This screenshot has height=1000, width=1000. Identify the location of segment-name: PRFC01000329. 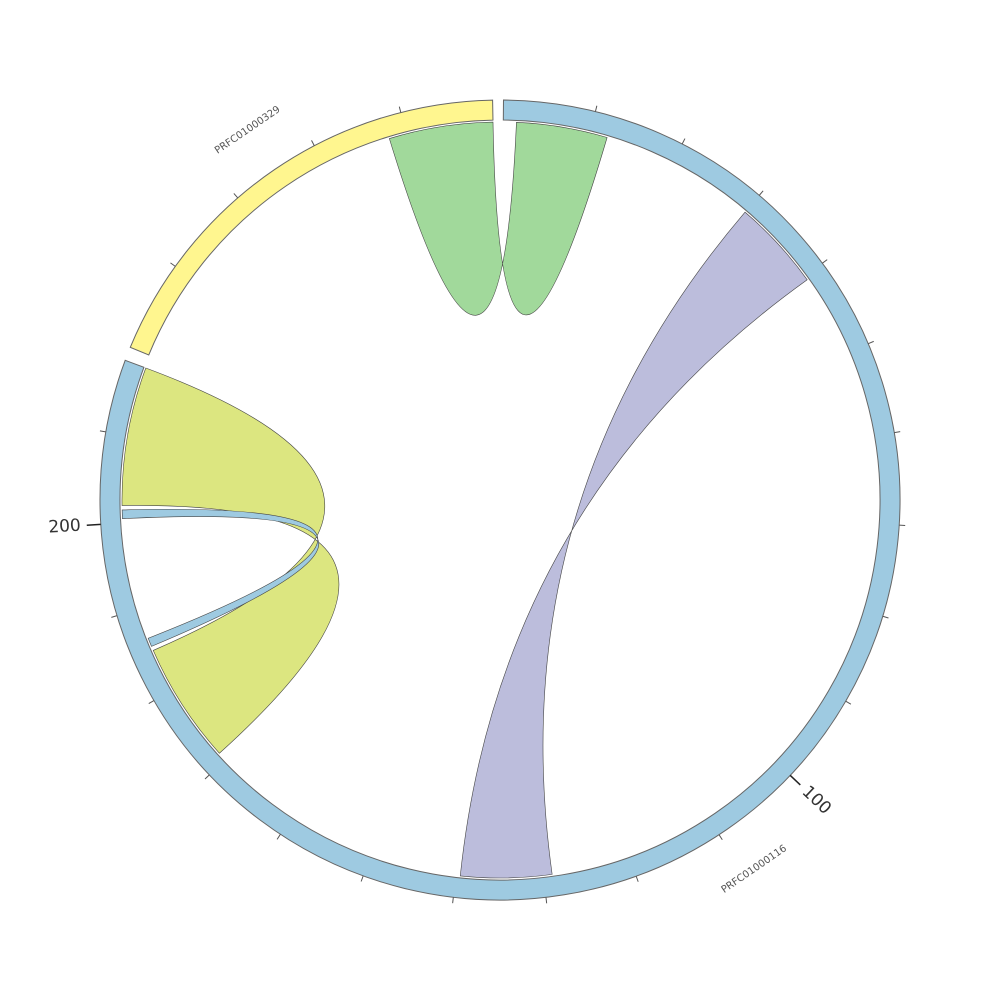
(247, 130).